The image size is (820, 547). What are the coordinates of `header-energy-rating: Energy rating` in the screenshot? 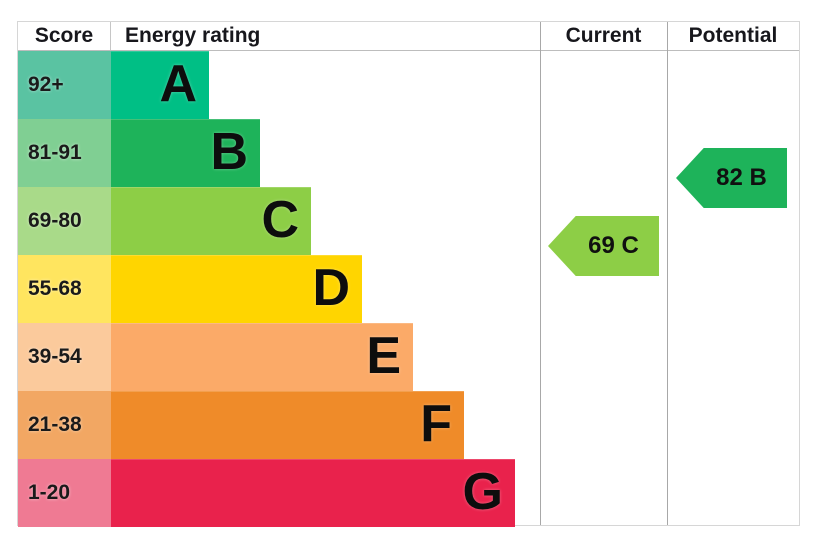 It's located at (193, 35).